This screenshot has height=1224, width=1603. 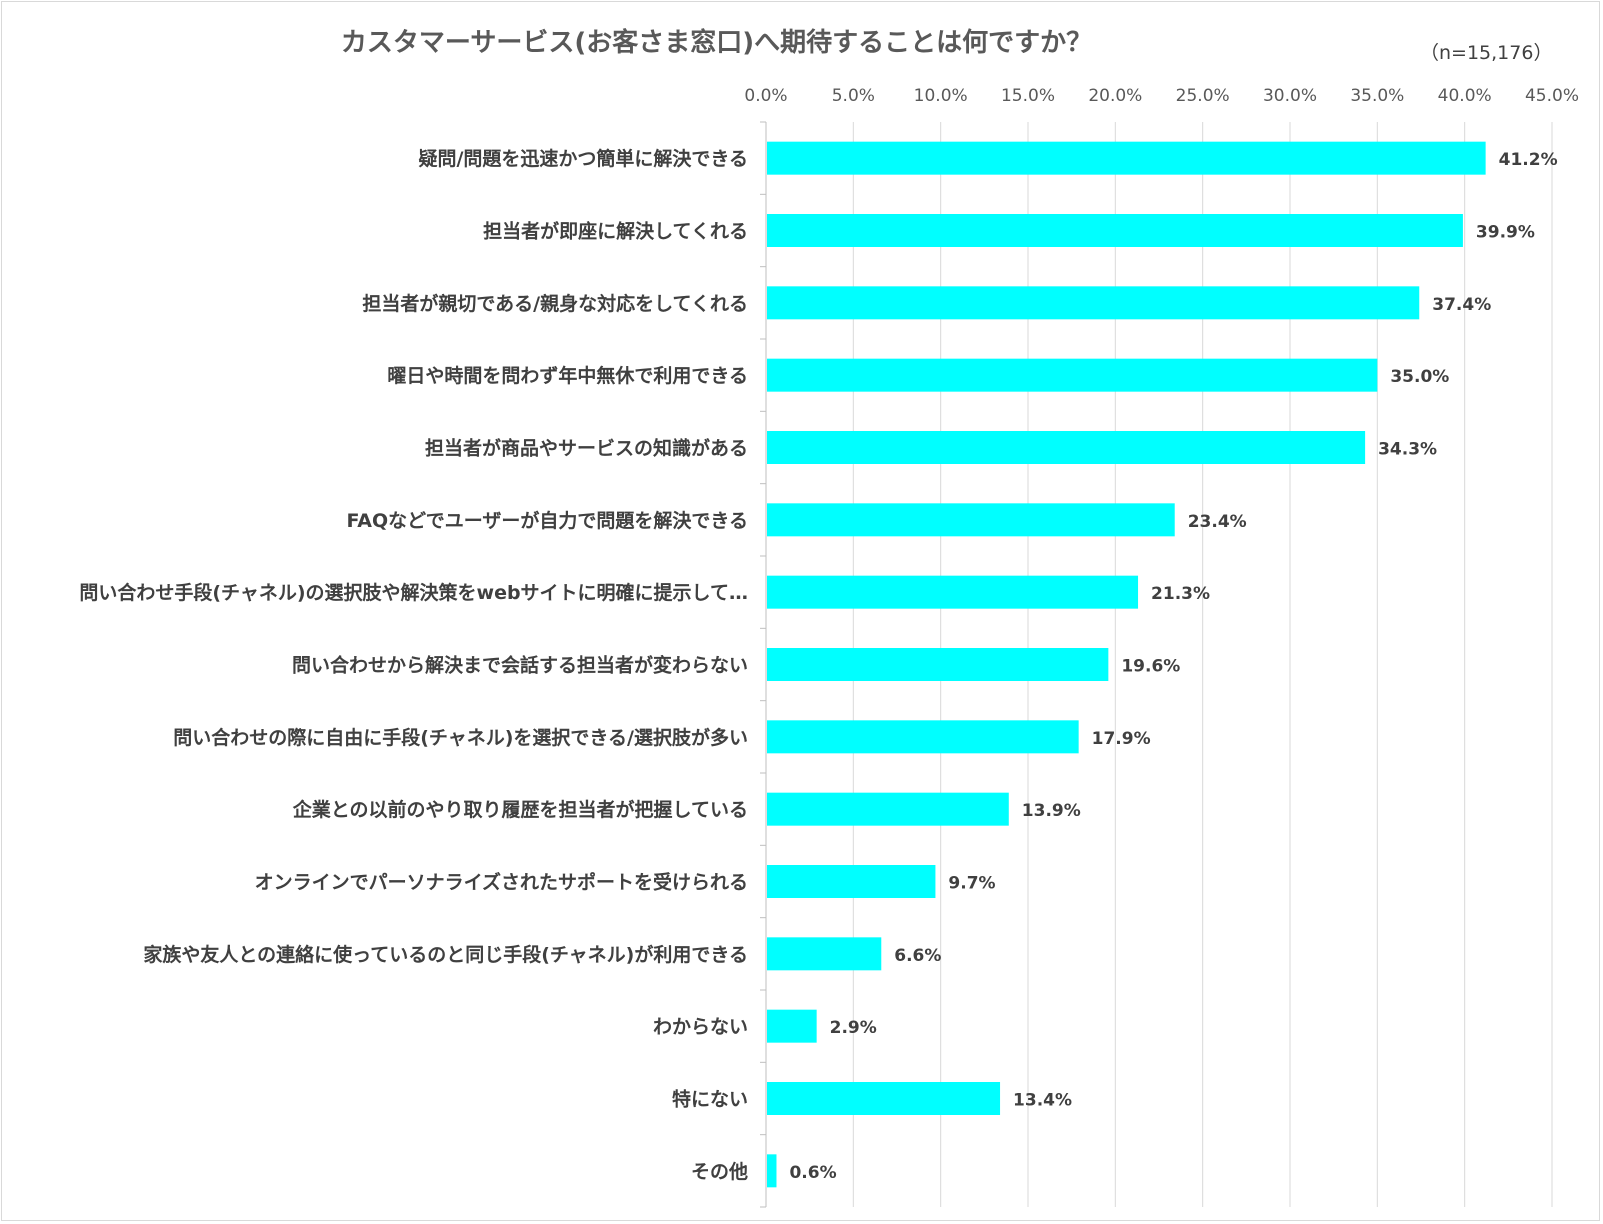 What do you see at coordinates (1150, 667) in the screenshot?
I see `data-label: 19.6%` at bounding box center [1150, 667].